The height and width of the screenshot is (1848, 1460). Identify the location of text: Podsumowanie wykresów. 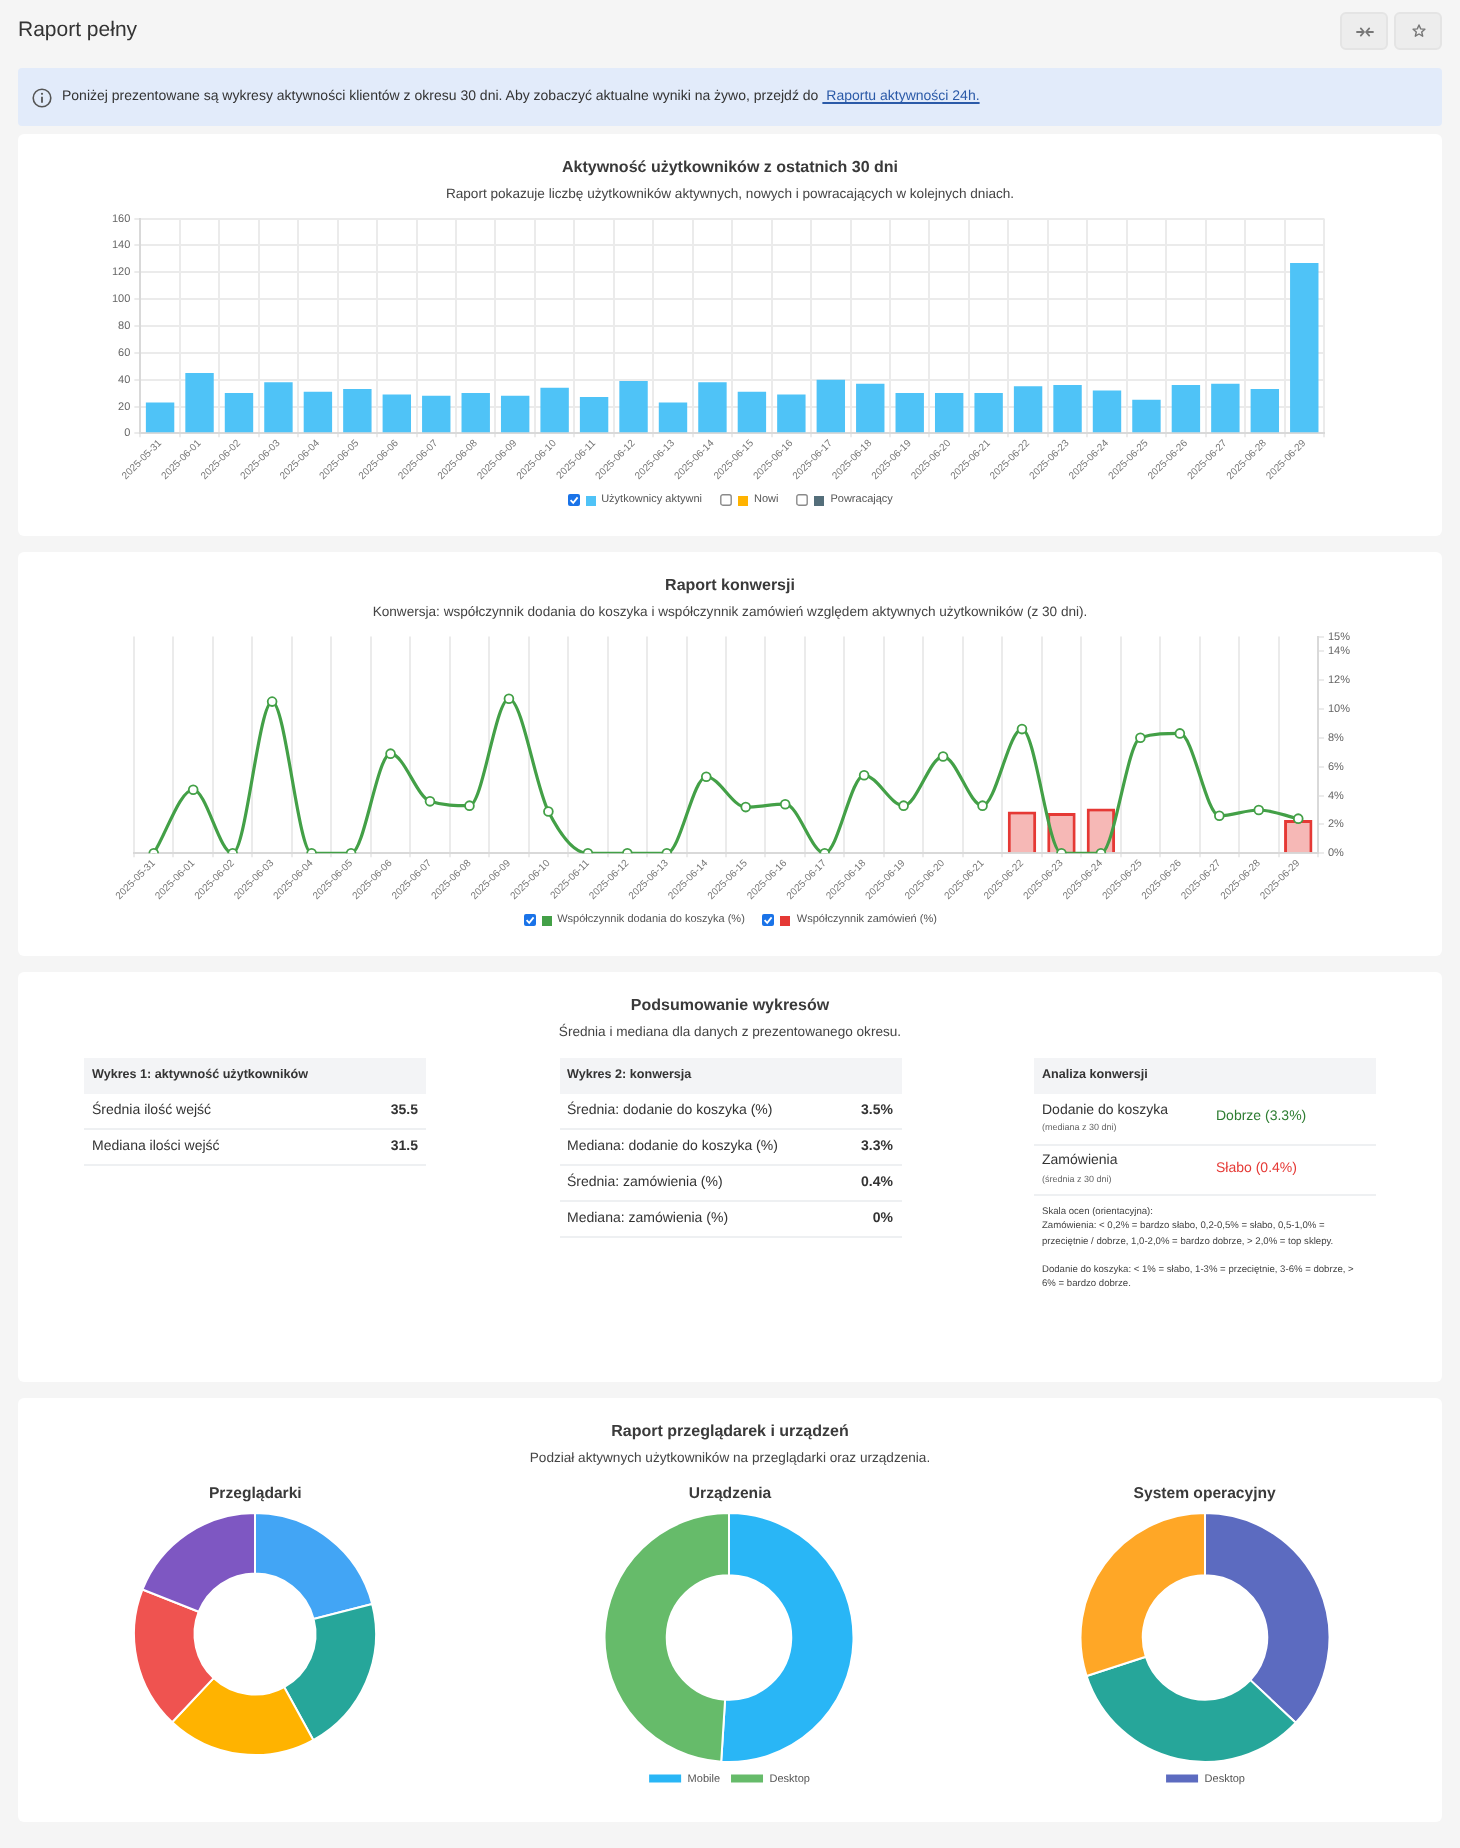
(730, 1005).